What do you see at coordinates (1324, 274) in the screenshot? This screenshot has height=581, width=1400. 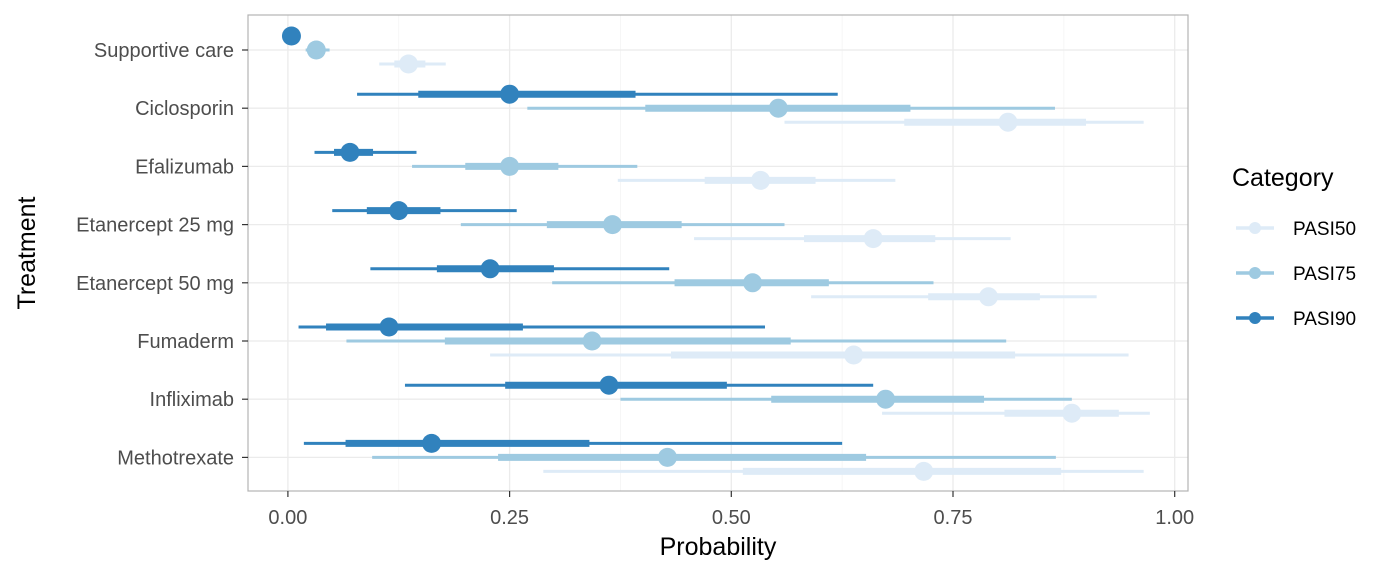 I see `legend-label: PASI75` at bounding box center [1324, 274].